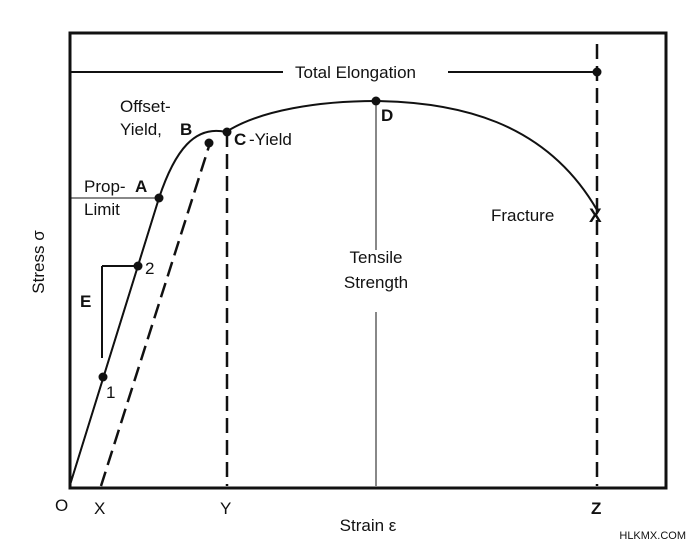  Describe the element at coordinates (227, 132) in the screenshot. I see `point-c-marker` at that location.